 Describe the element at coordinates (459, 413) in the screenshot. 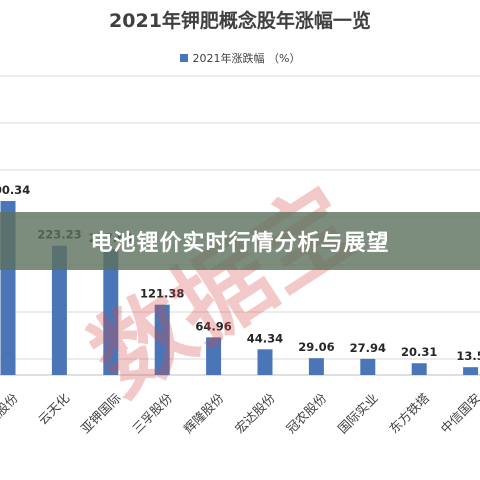

I see `x-tick-label: 中信国安` at that location.